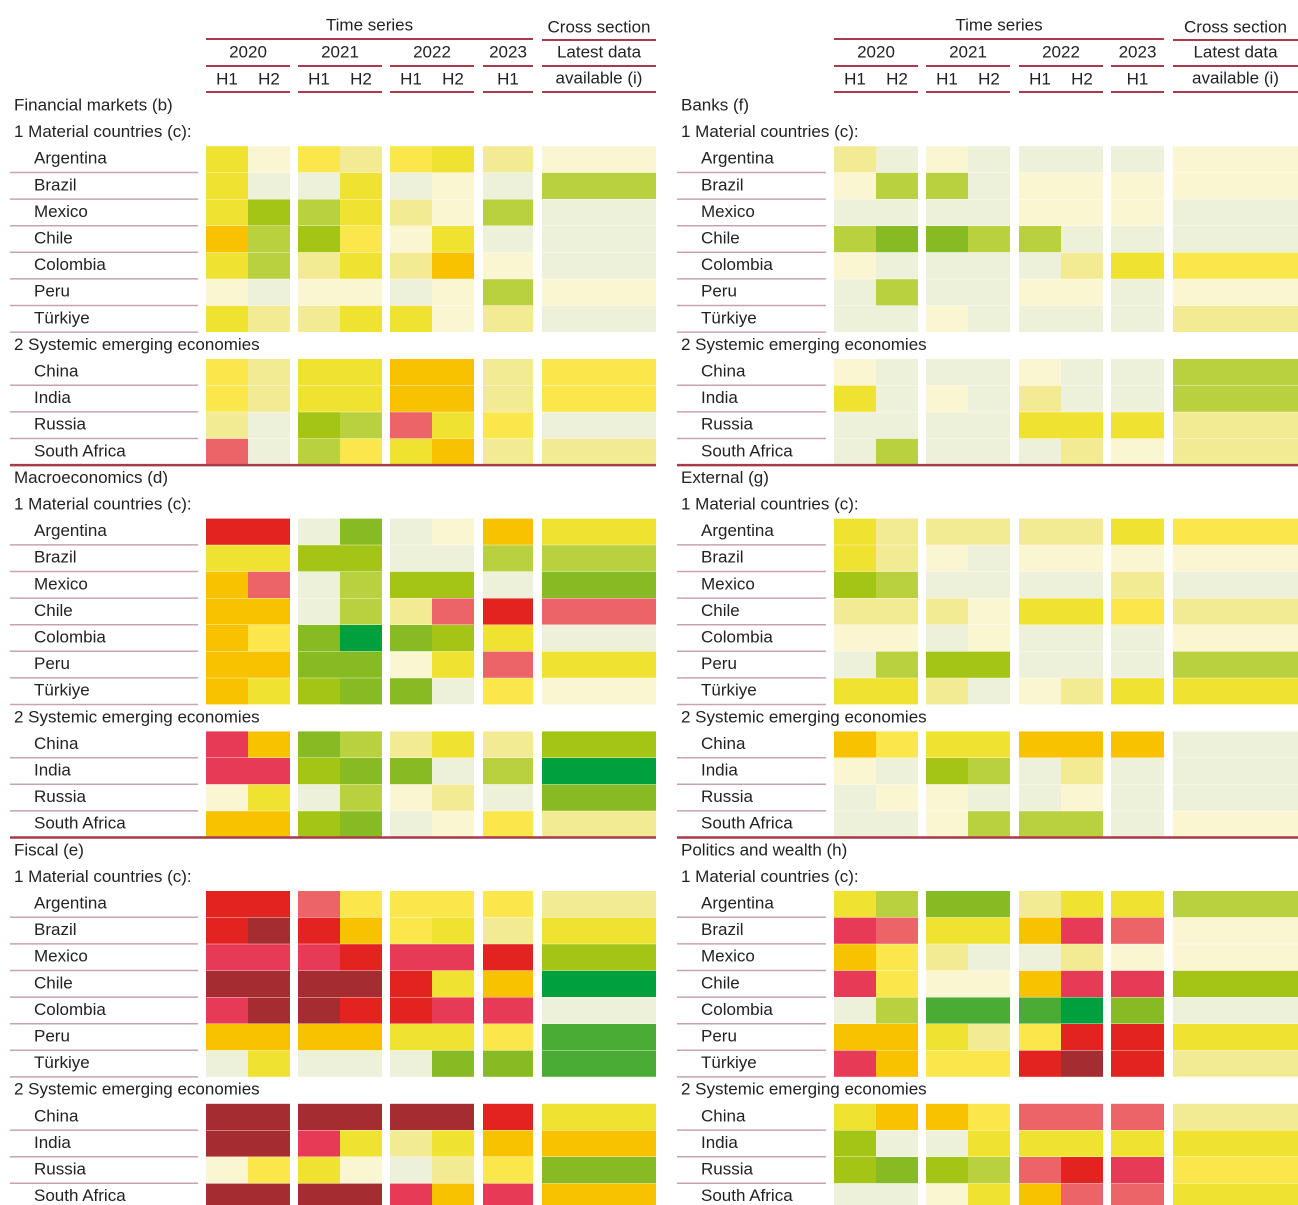 This screenshot has width=1298, height=1205. Describe the element at coordinates (770, 503) in the screenshot. I see `group-title: 1 Material countries (c):` at that location.